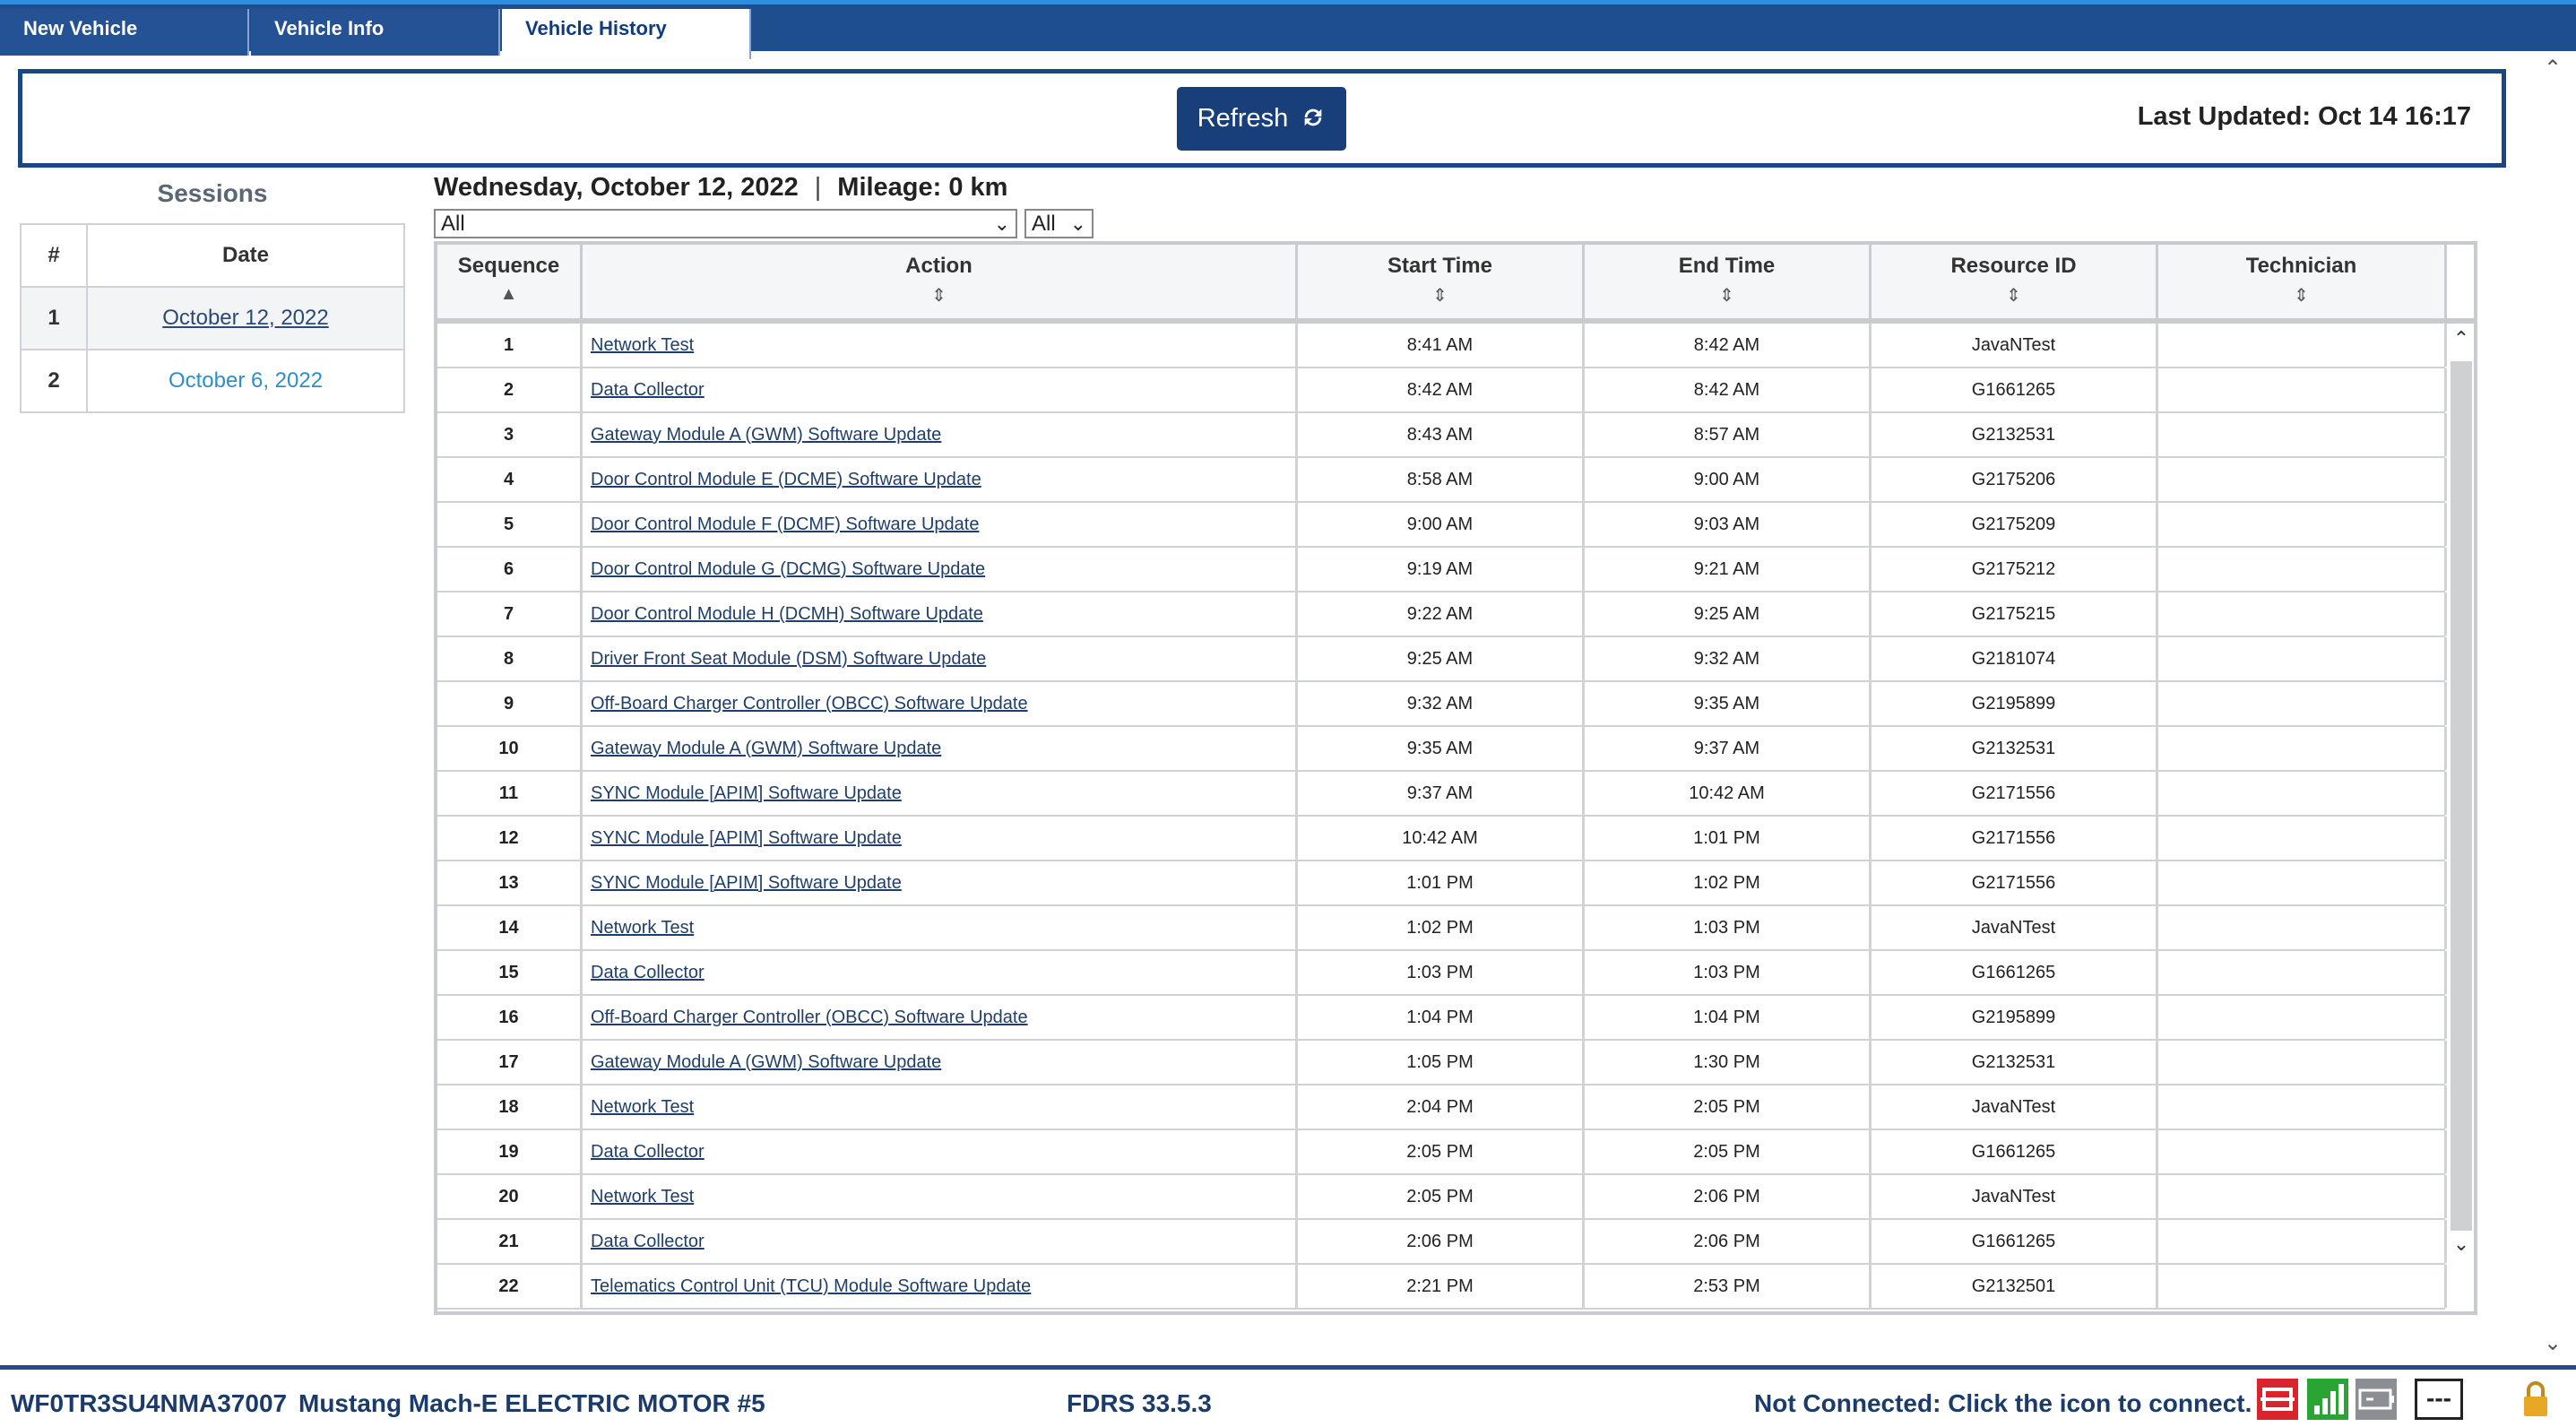  I want to click on col-header-start-time: Start Time ⇕, so click(1441, 281).